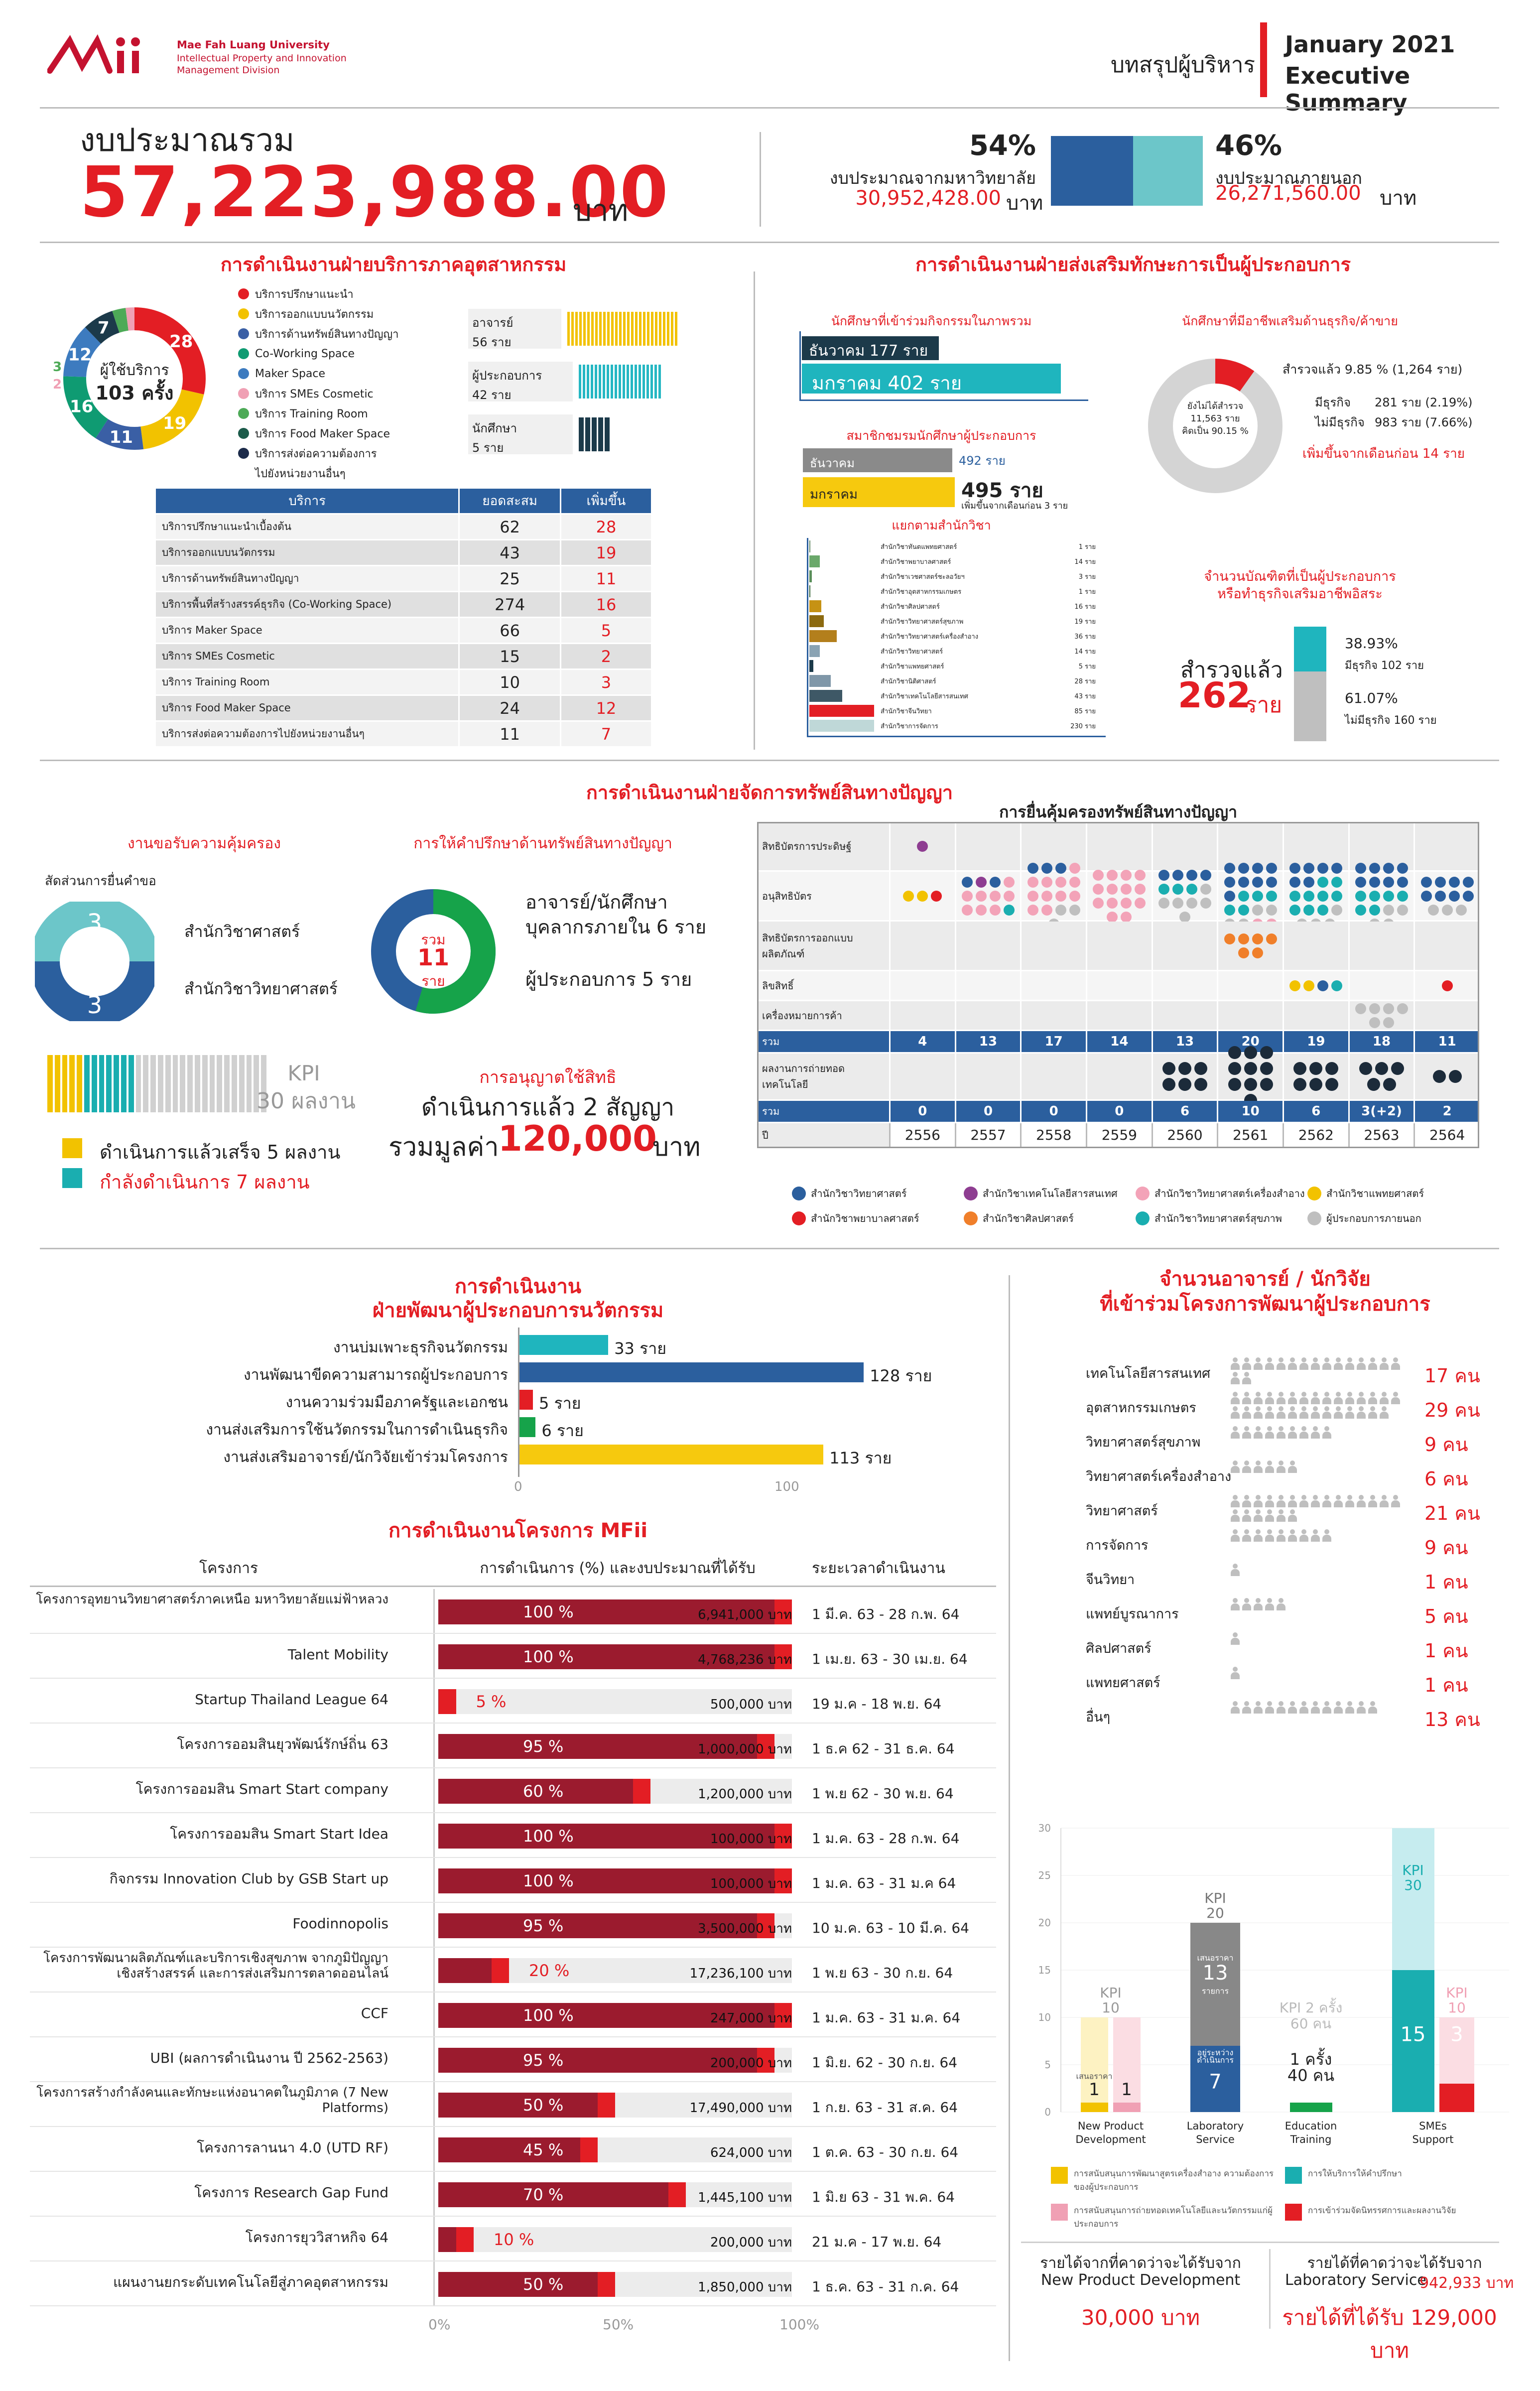 This screenshot has width=1540, height=2391. What do you see at coordinates (433, 958) in the screenshot?
I see `consult-center2: 11` at bounding box center [433, 958].